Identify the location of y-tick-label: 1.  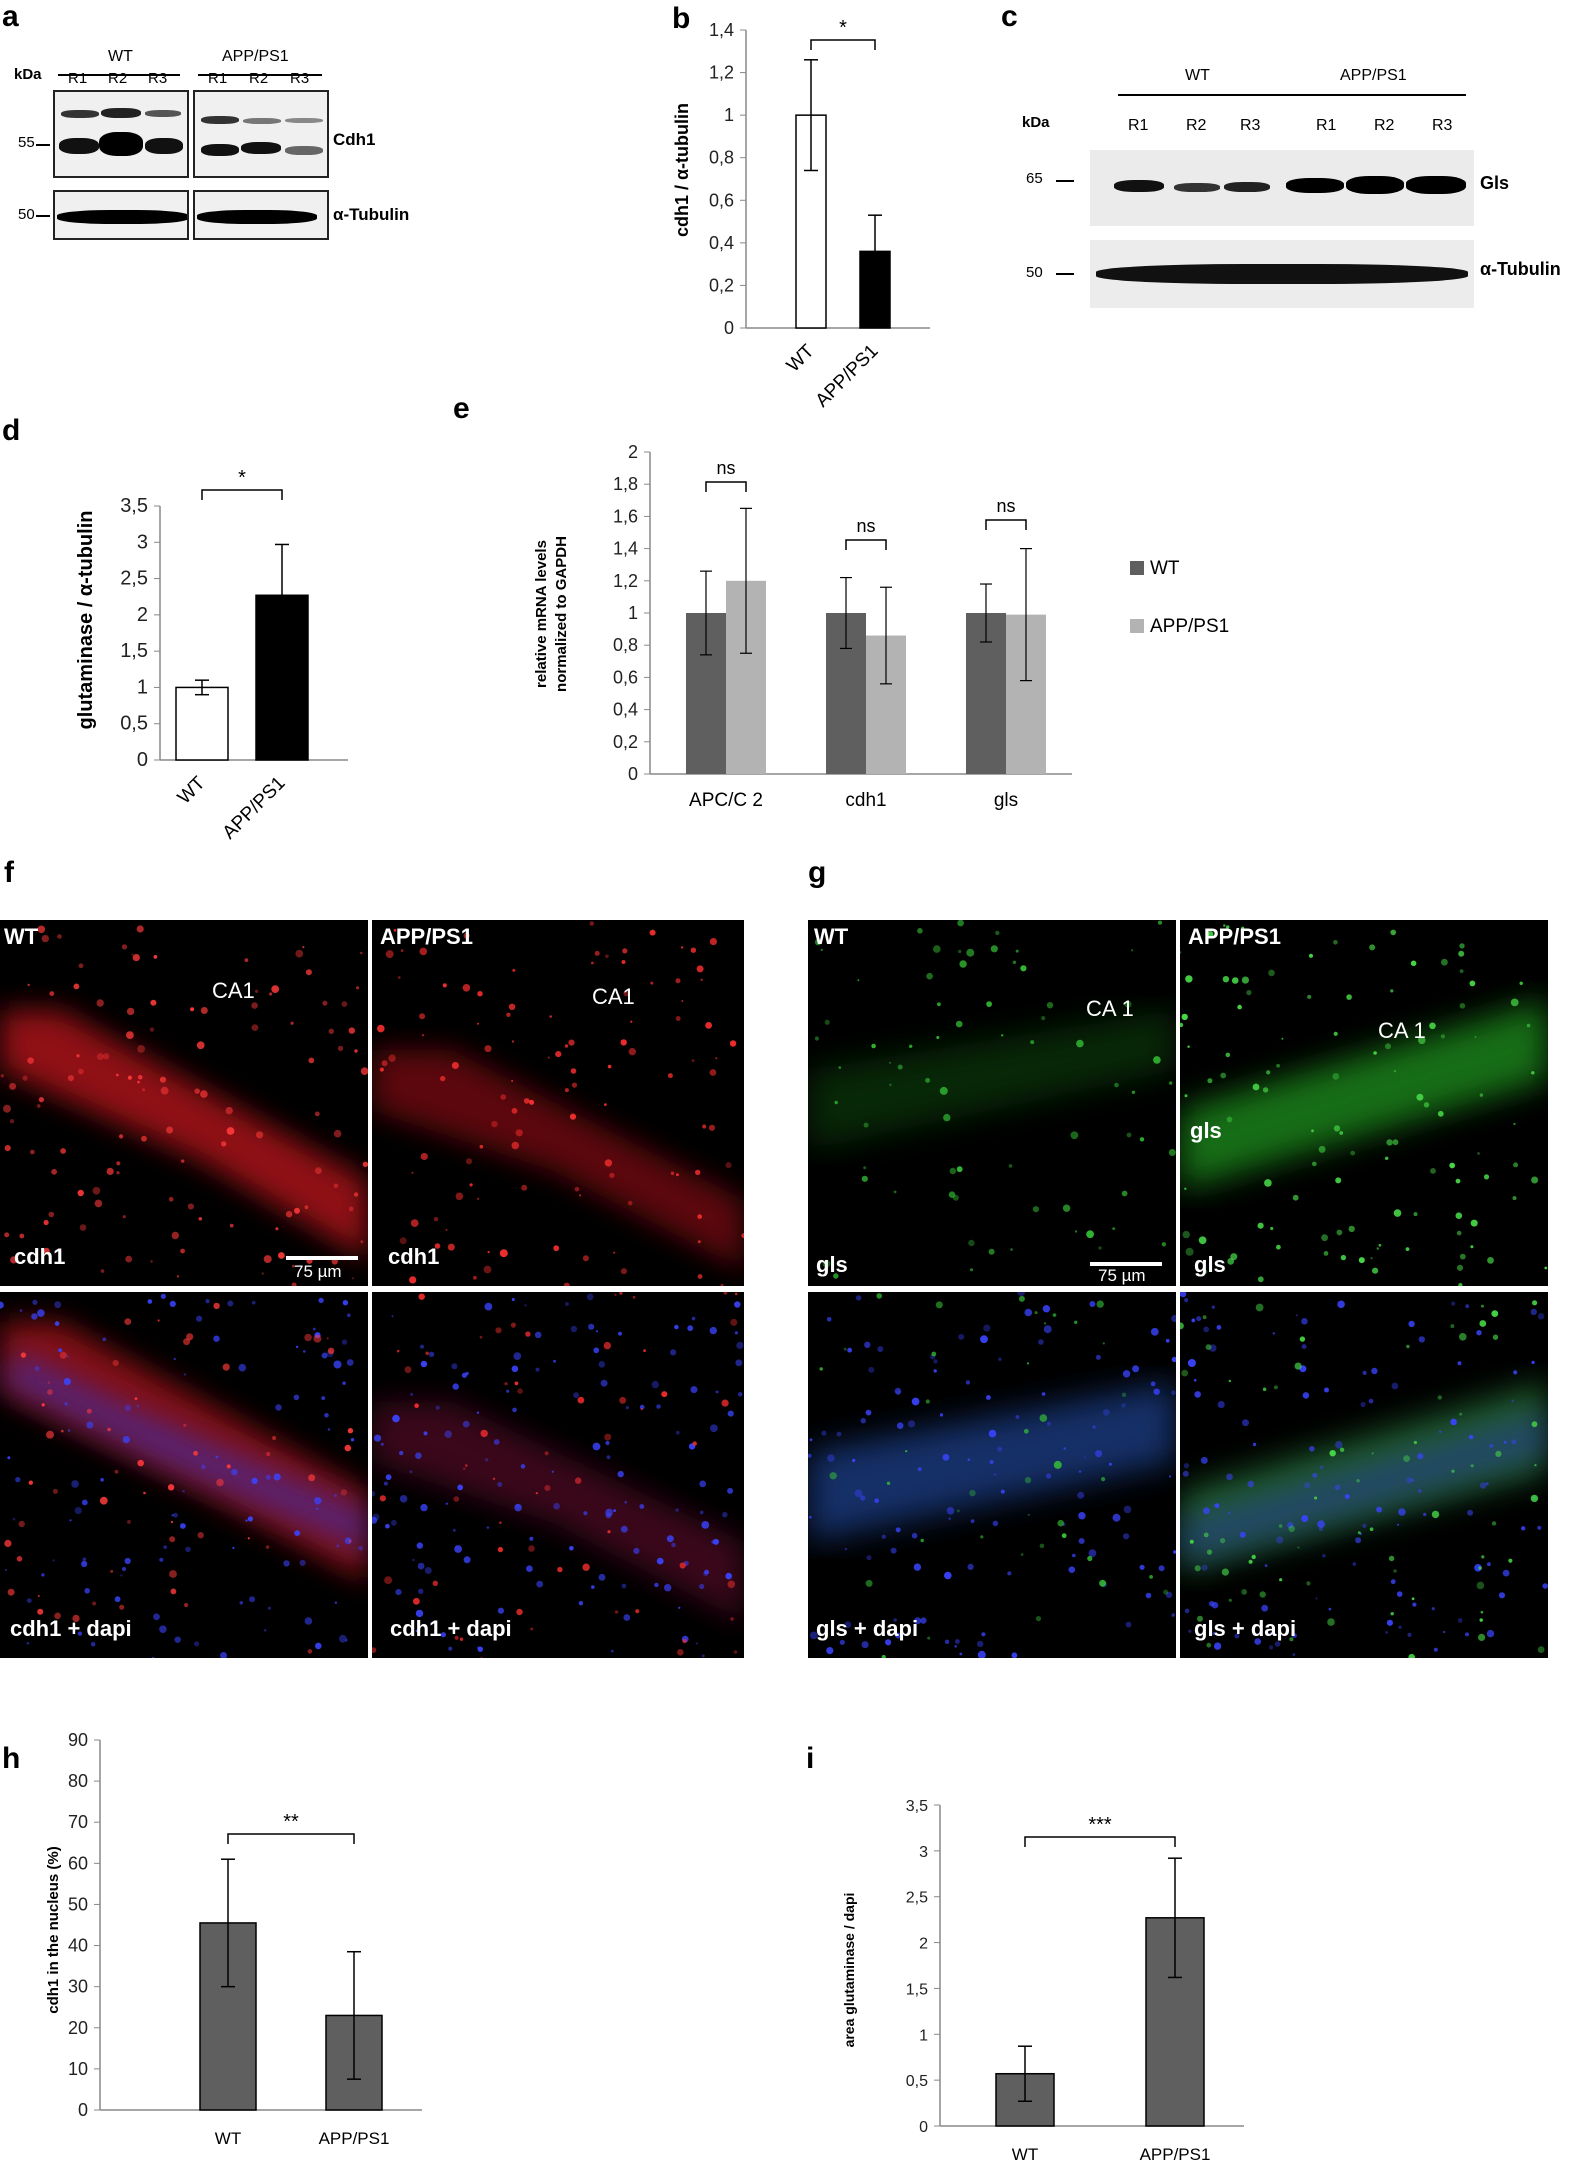
(633, 613).